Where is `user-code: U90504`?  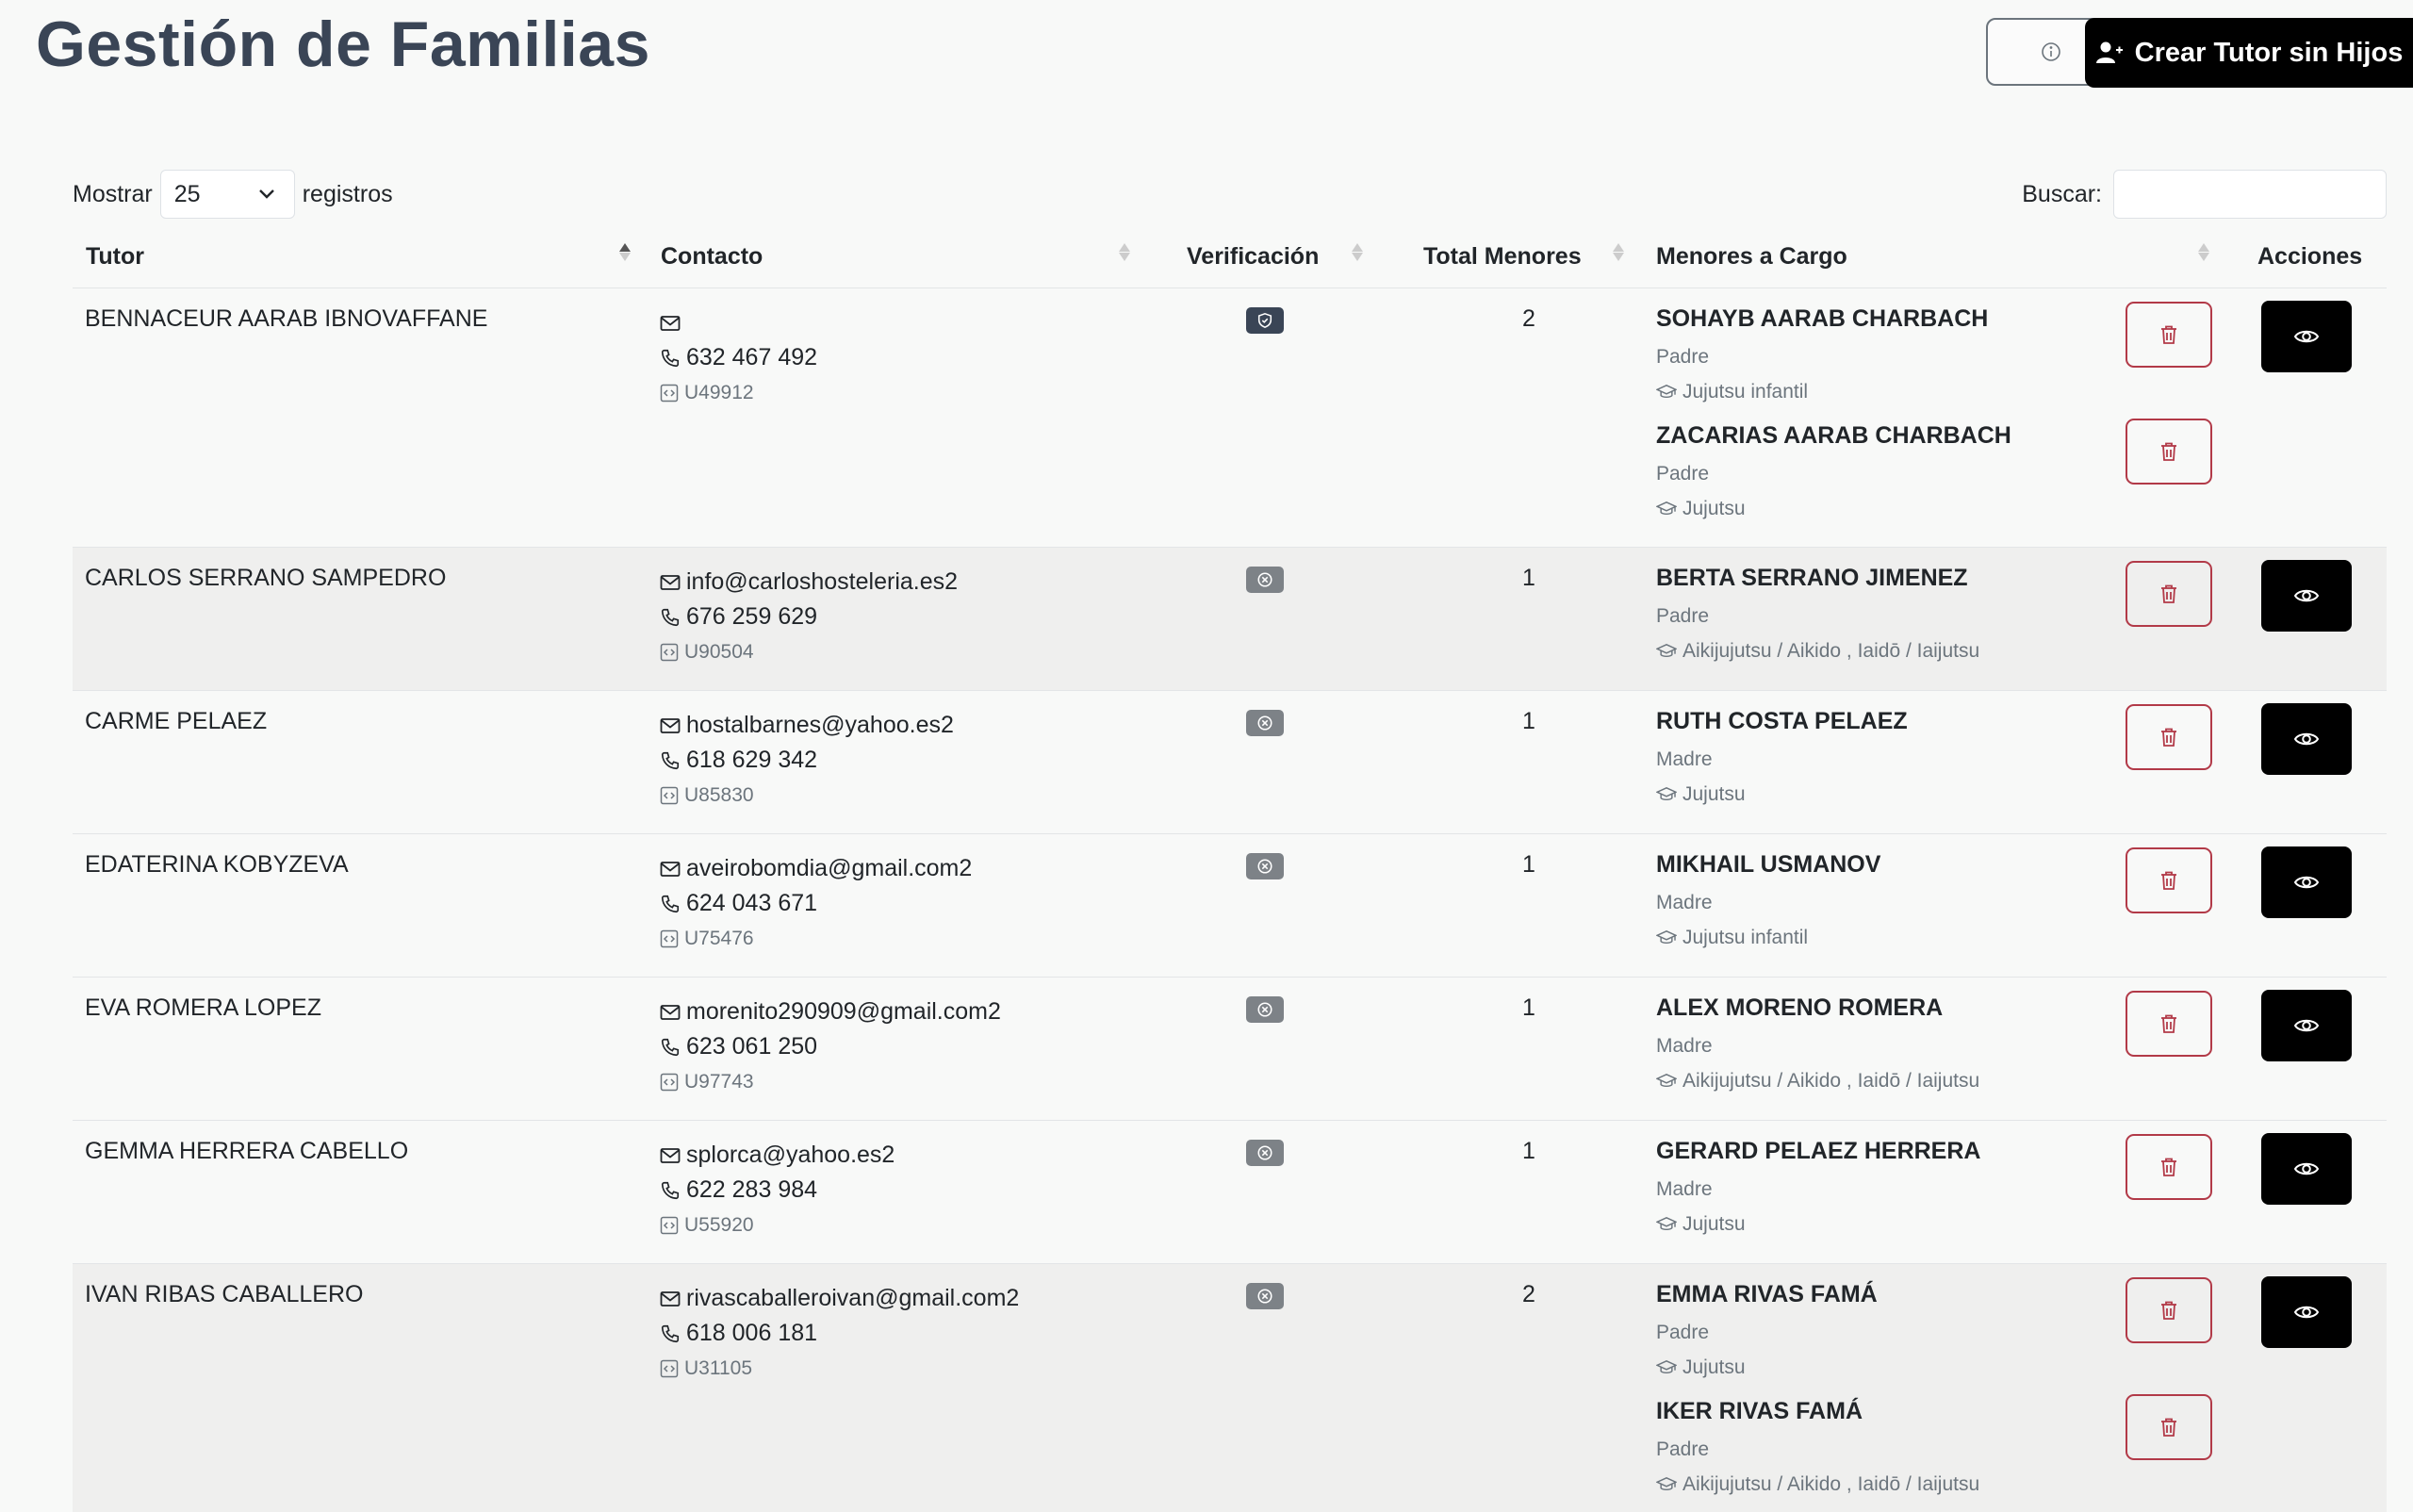
user-code: U90504 is located at coordinates (719, 652).